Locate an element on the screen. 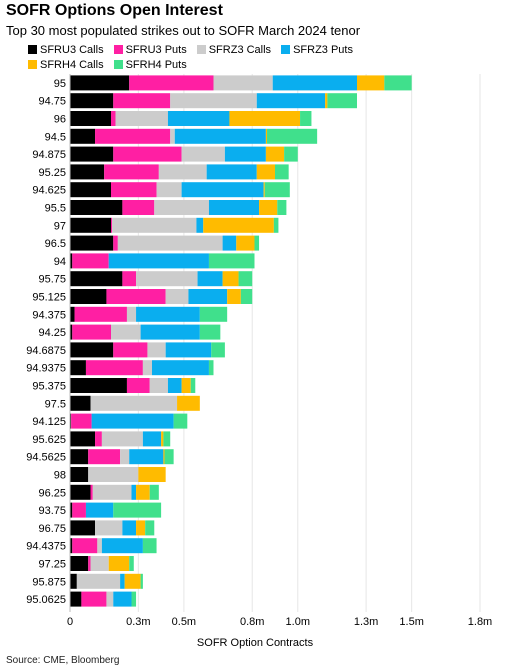 The width and height of the screenshot is (512, 671). y-tick-label: 95.125 is located at coordinates (49, 298).